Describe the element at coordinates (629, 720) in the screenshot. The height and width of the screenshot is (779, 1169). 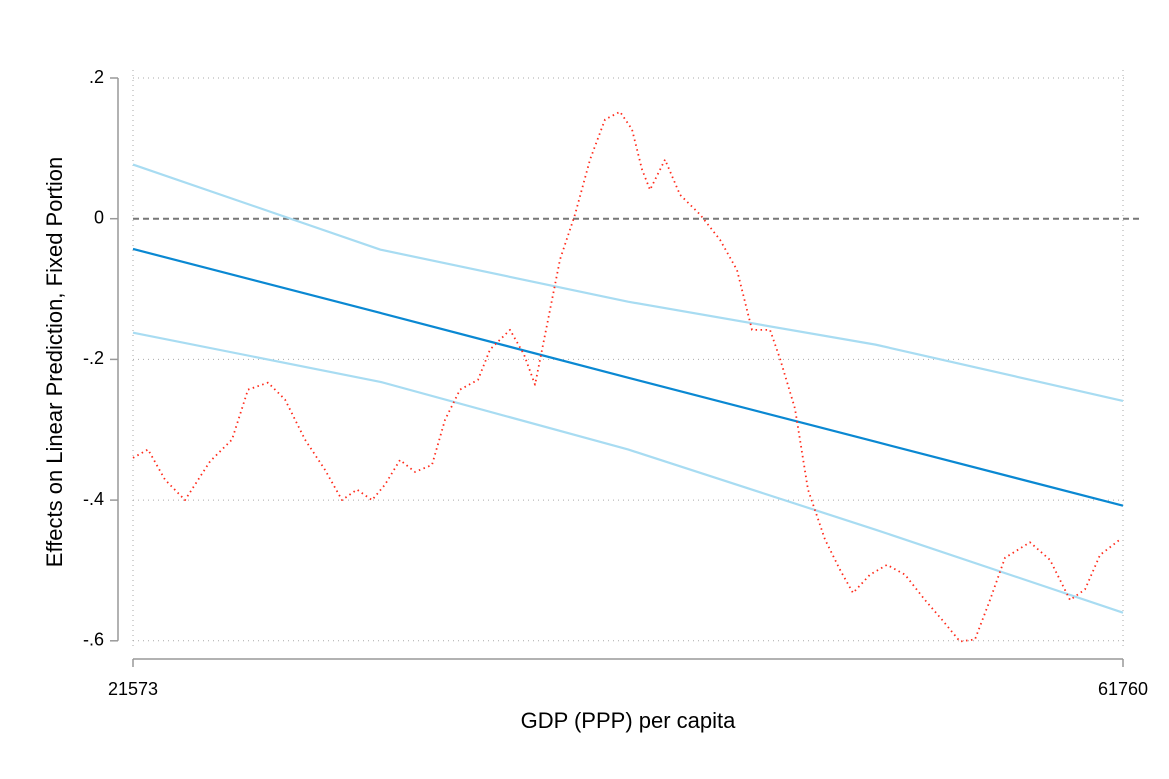
I see `x-axis-title: GDP (PPP) per capita` at that location.